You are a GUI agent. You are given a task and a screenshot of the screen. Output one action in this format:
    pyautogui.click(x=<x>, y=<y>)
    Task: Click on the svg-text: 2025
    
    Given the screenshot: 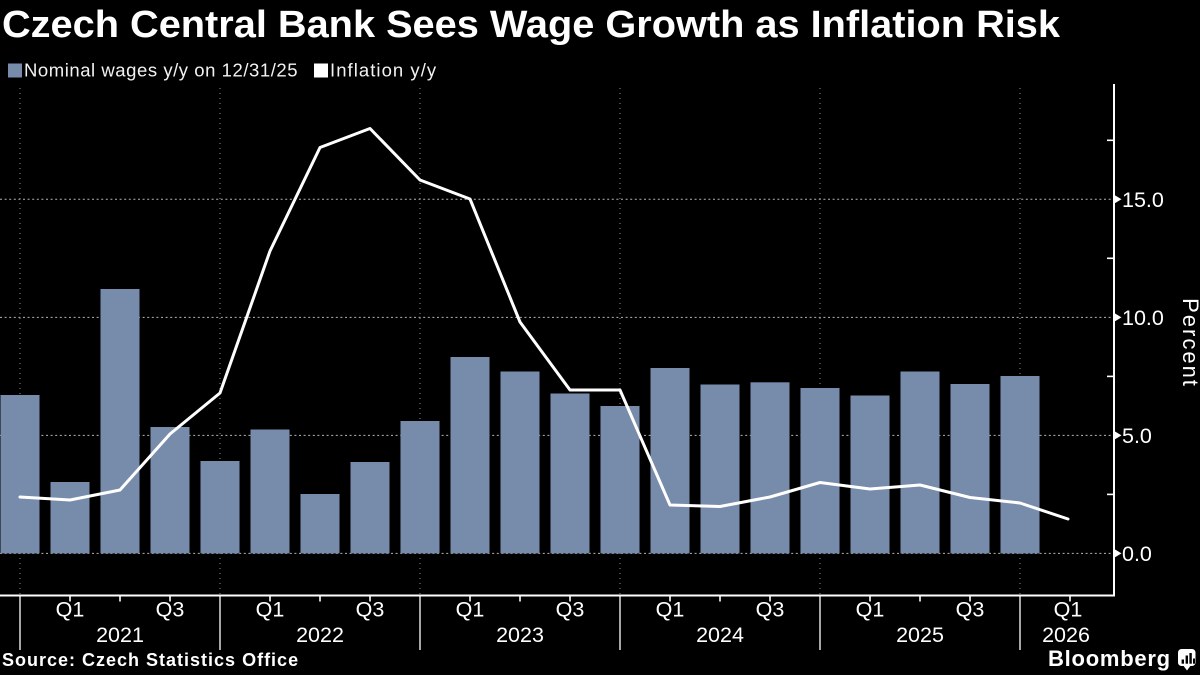 What is the action you would take?
    pyautogui.click(x=920, y=635)
    